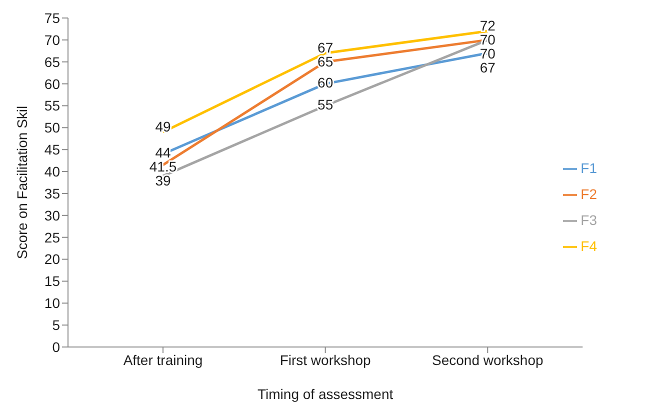 The image size is (645, 413). What do you see at coordinates (56, 325) in the screenshot?
I see `y-tick-label: 5` at bounding box center [56, 325].